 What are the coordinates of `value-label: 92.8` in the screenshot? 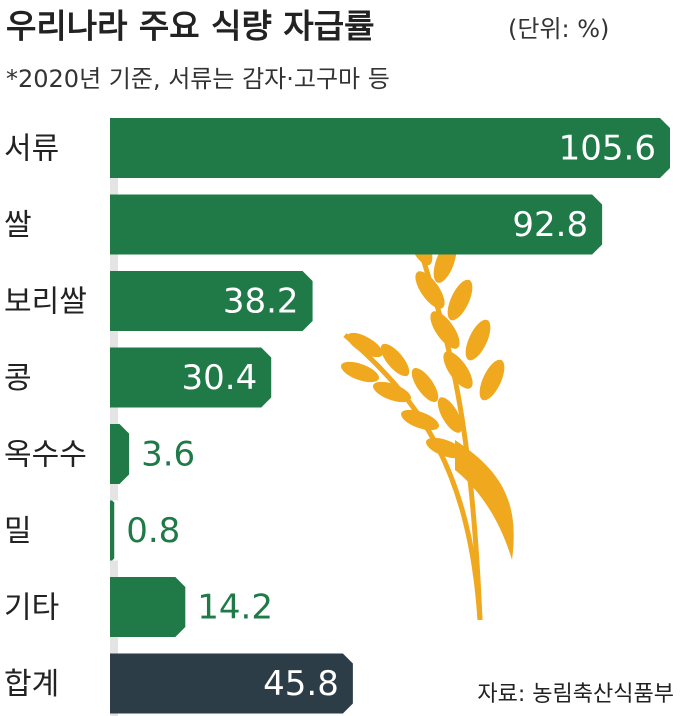 It's located at (550, 225).